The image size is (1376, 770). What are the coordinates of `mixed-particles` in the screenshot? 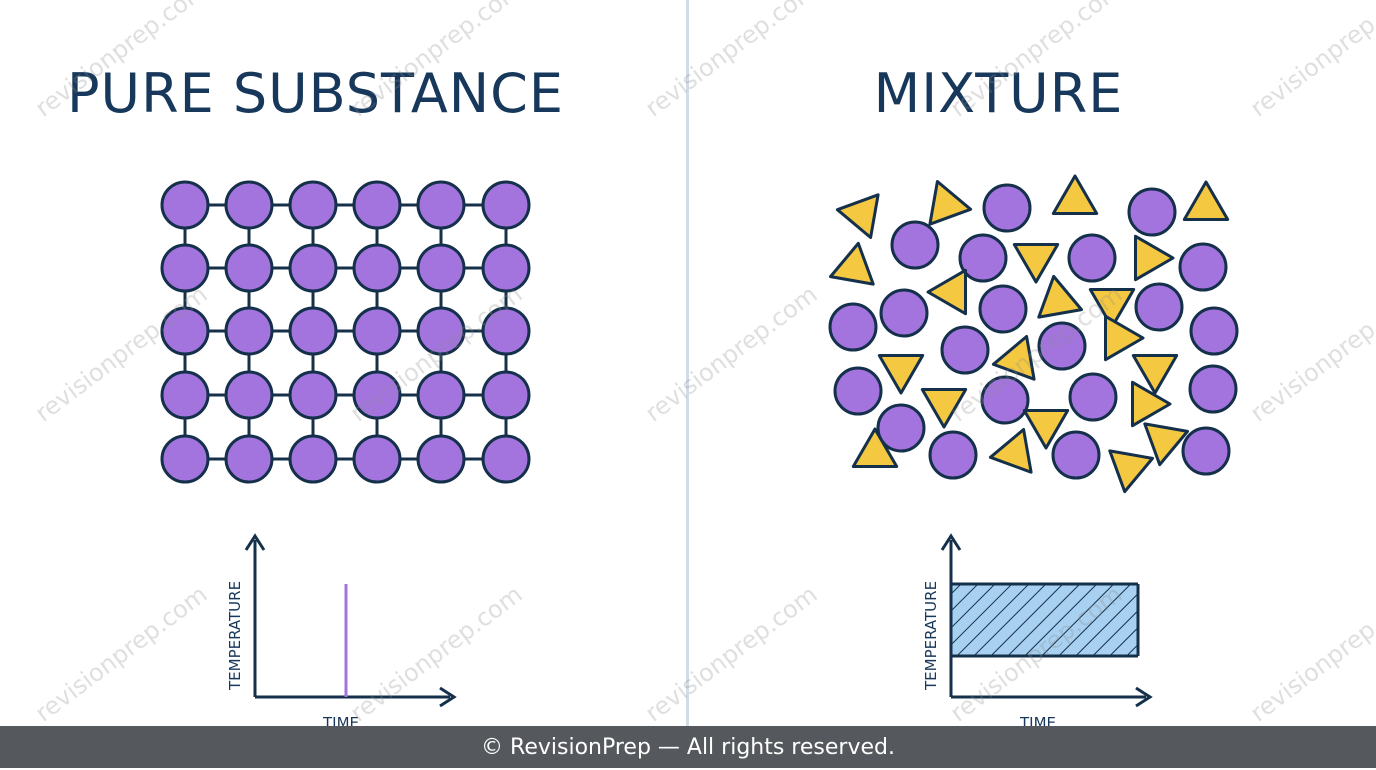 It's located at (1033, 334).